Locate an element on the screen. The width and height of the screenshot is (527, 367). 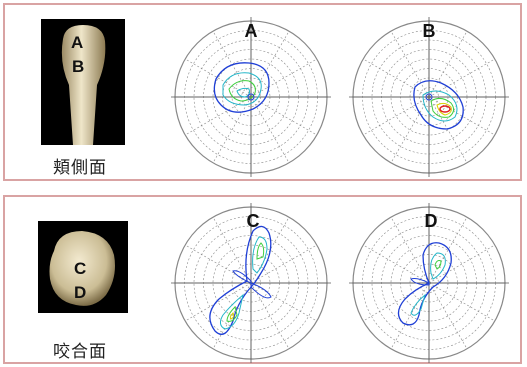
polar-plot-c is located at coordinates (251, 283).